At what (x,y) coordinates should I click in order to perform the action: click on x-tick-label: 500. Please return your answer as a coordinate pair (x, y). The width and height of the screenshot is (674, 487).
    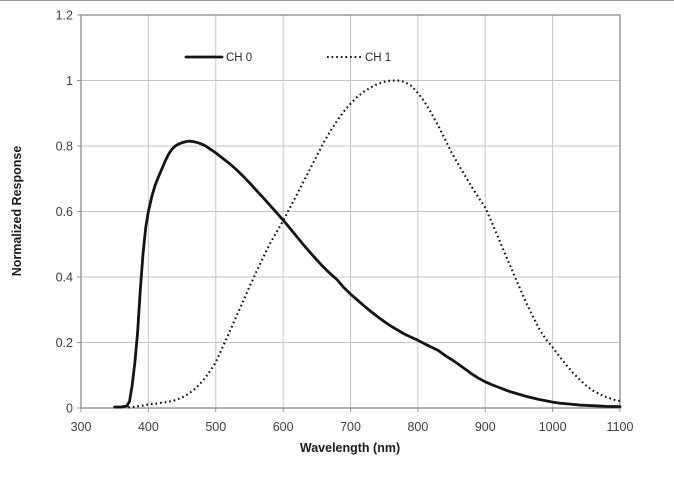
    Looking at the image, I should click on (215, 427).